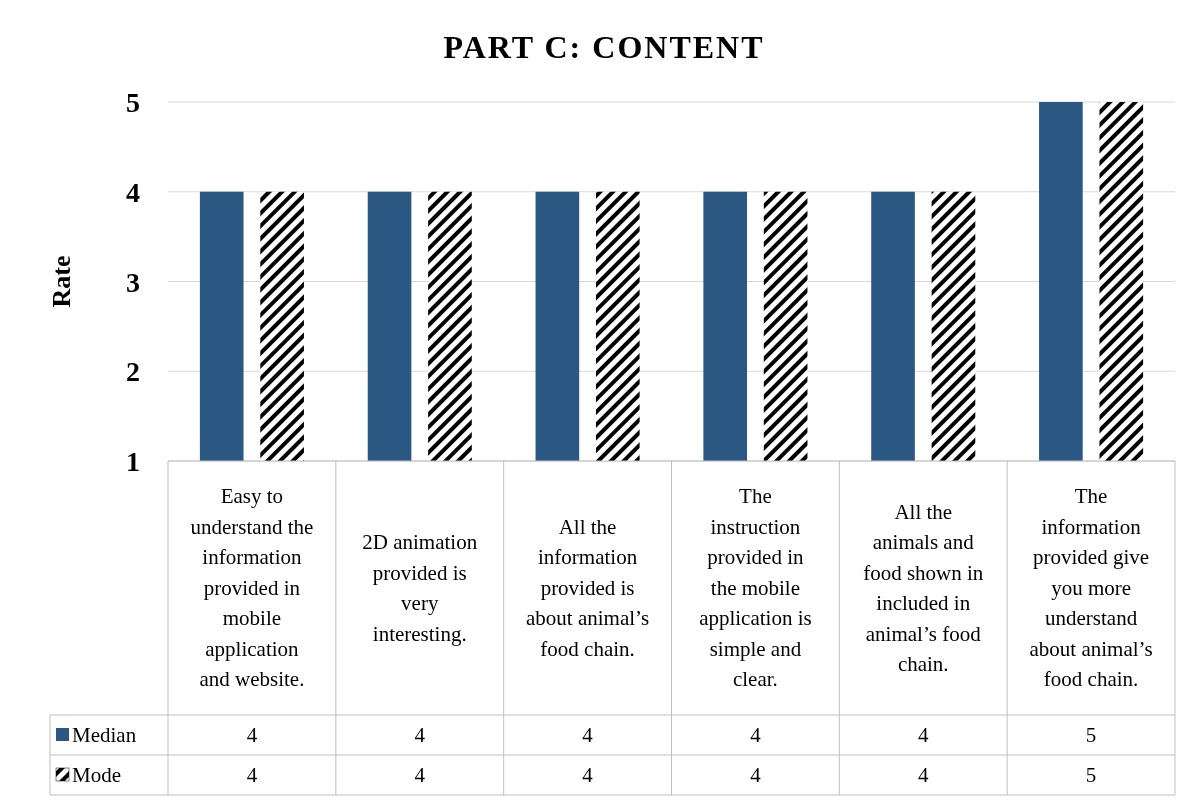  Describe the element at coordinates (420, 588) in the screenshot. I see `x-tick-label: 2D animation provided is very interesting.` at that location.